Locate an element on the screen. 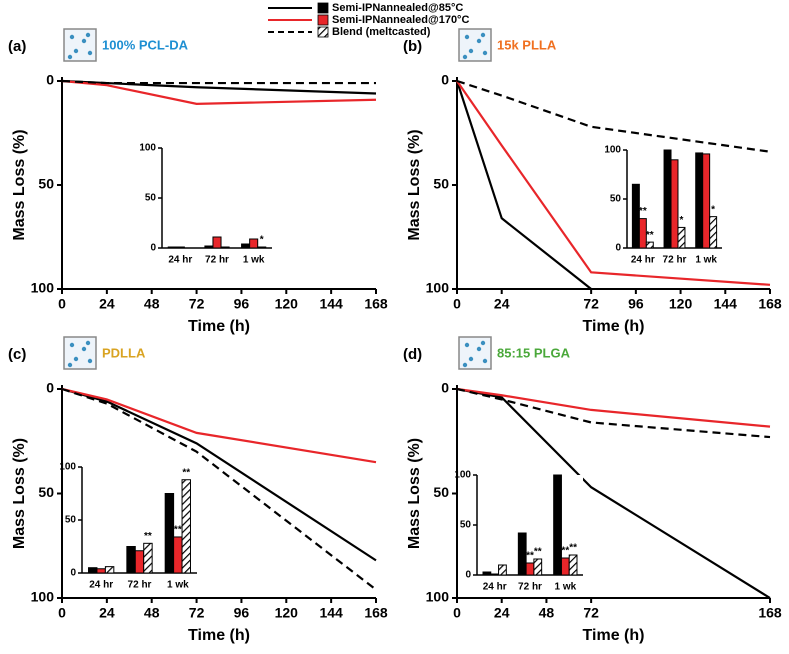 The width and height of the screenshot is (789, 654). x-tick-label: 0 is located at coordinates (62, 613).